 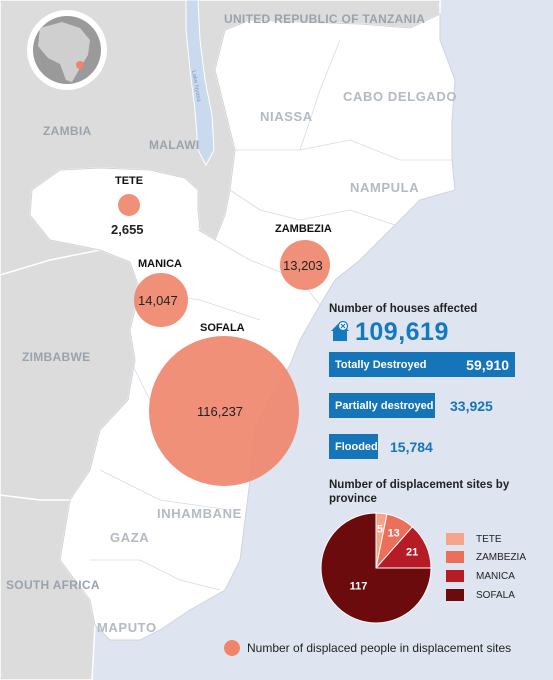 I want to click on border-line, so click(x=50, y=375).